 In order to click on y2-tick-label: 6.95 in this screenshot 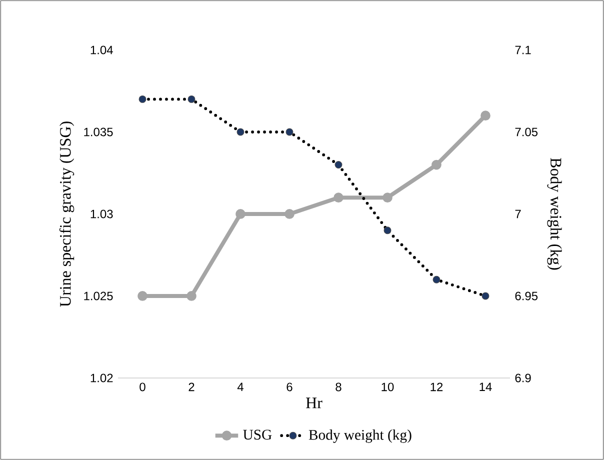, I will do `click(526, 296)`.